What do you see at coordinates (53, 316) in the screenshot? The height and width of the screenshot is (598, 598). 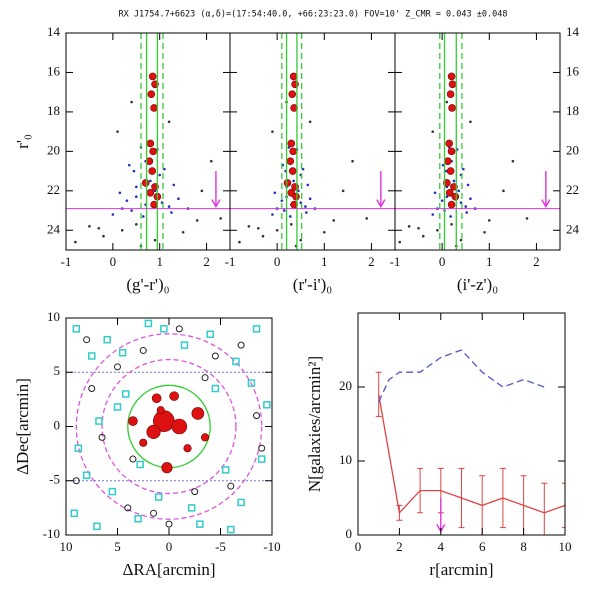 I see `y-tick-label: 10` at bounding box center [53, 316].